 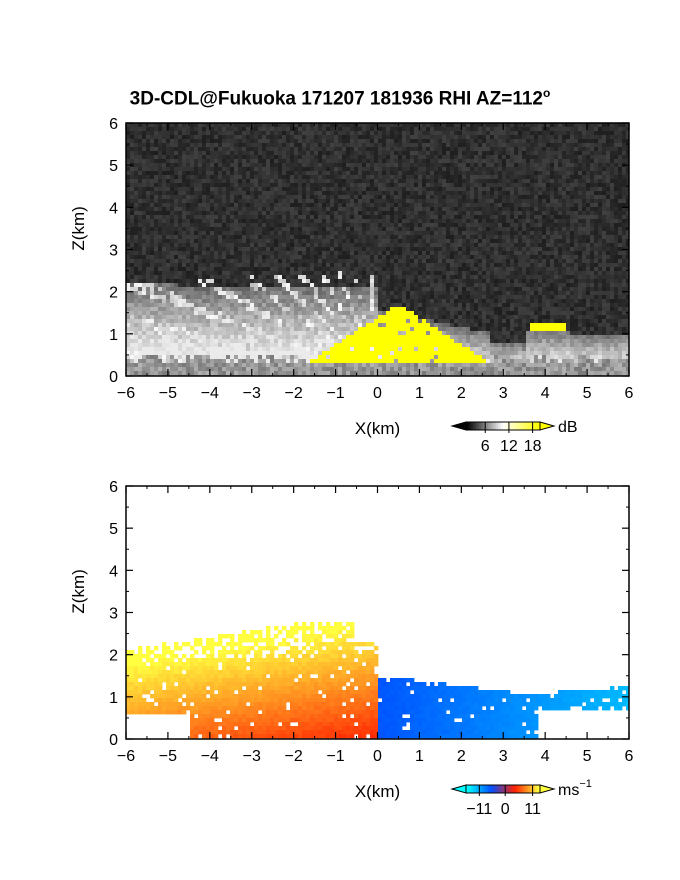 What do you see at coordinates (377, 680) in the screenshot?
I see `data-field` at bounding box center [377, 680].